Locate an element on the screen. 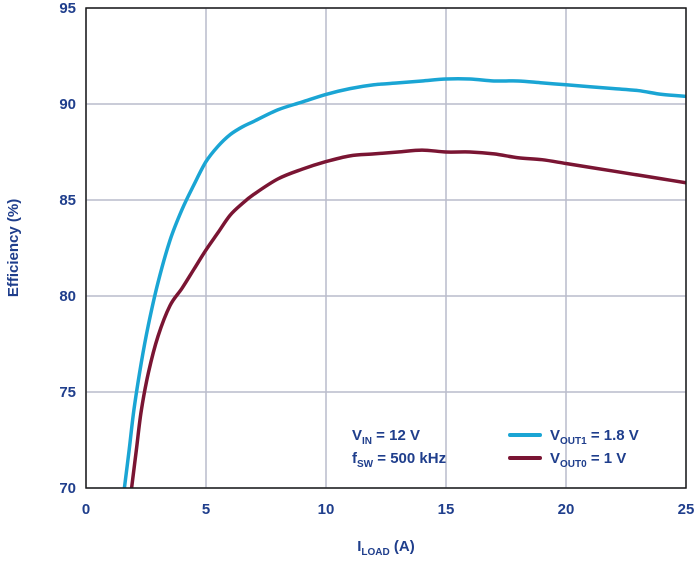  legend-label-vout1: VOUT1 = 1.8 V is located at coordinates (594, 437).